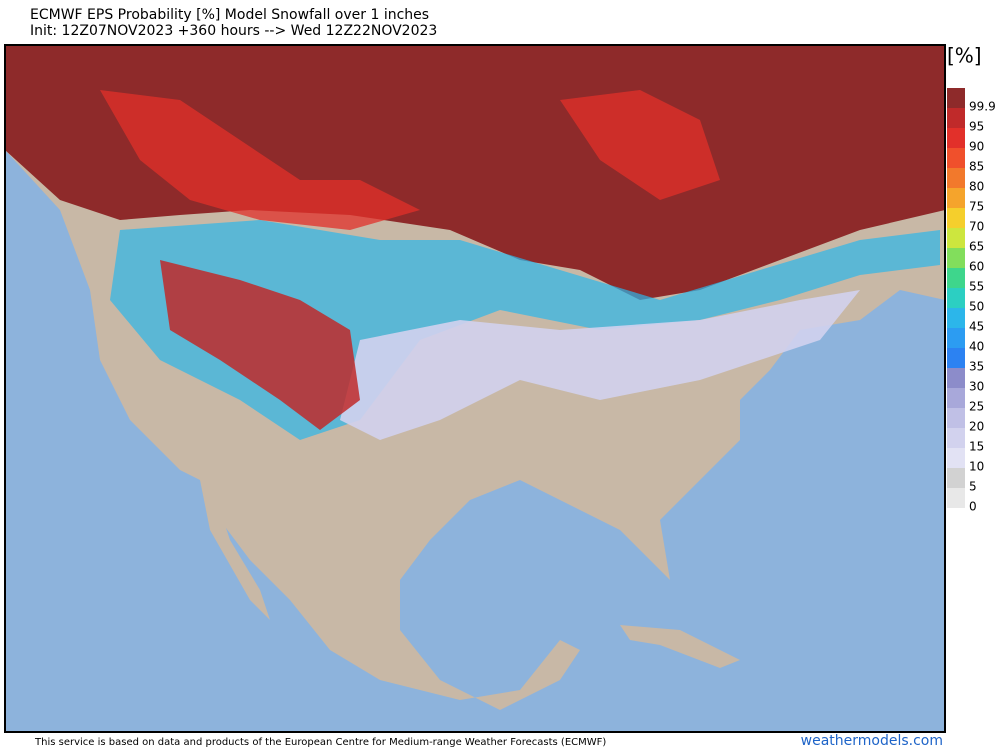 Image resolution: width=1000 pixels, height=754 pixels. I want to click on colorbar-label: 95, so click(976, 127).